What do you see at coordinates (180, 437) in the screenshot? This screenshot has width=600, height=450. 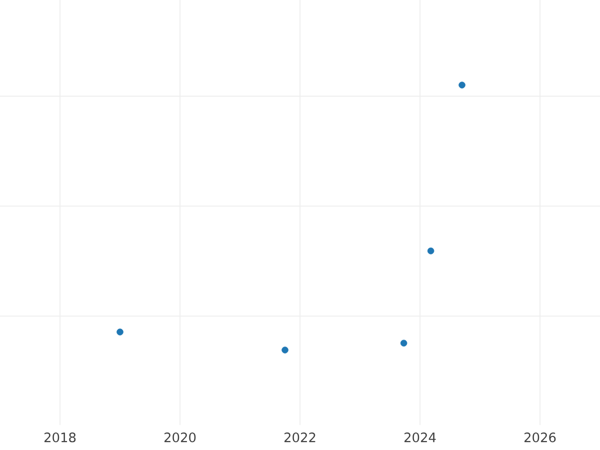 I see `x-tick-label: 2020` at bounding box center [180, 437].